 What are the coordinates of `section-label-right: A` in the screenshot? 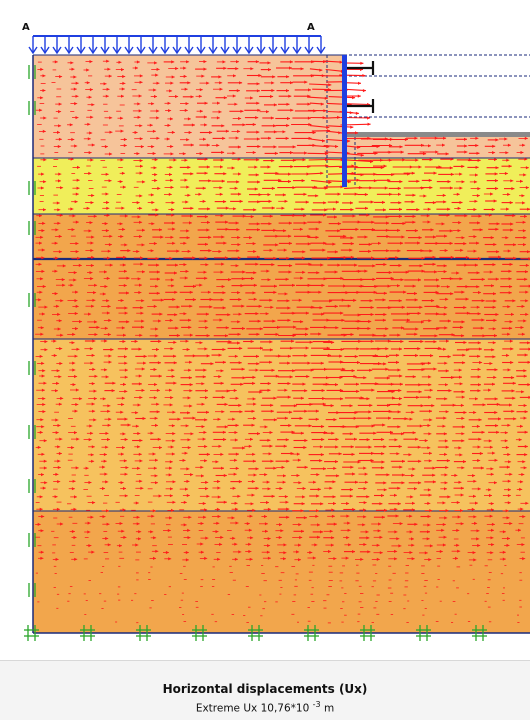 It's located at (311, 27).